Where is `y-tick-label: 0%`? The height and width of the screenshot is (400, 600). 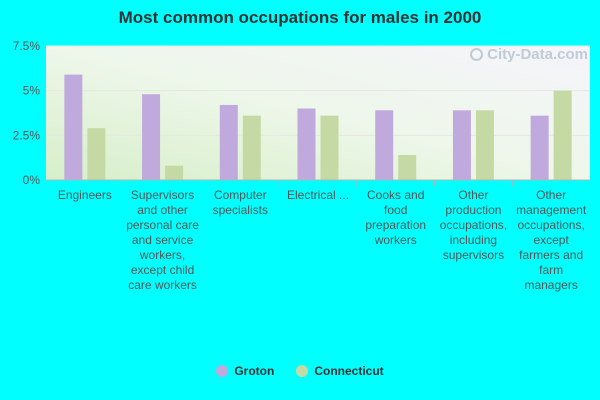
y-tick-label: 0% is located at coordinates (32, 180).